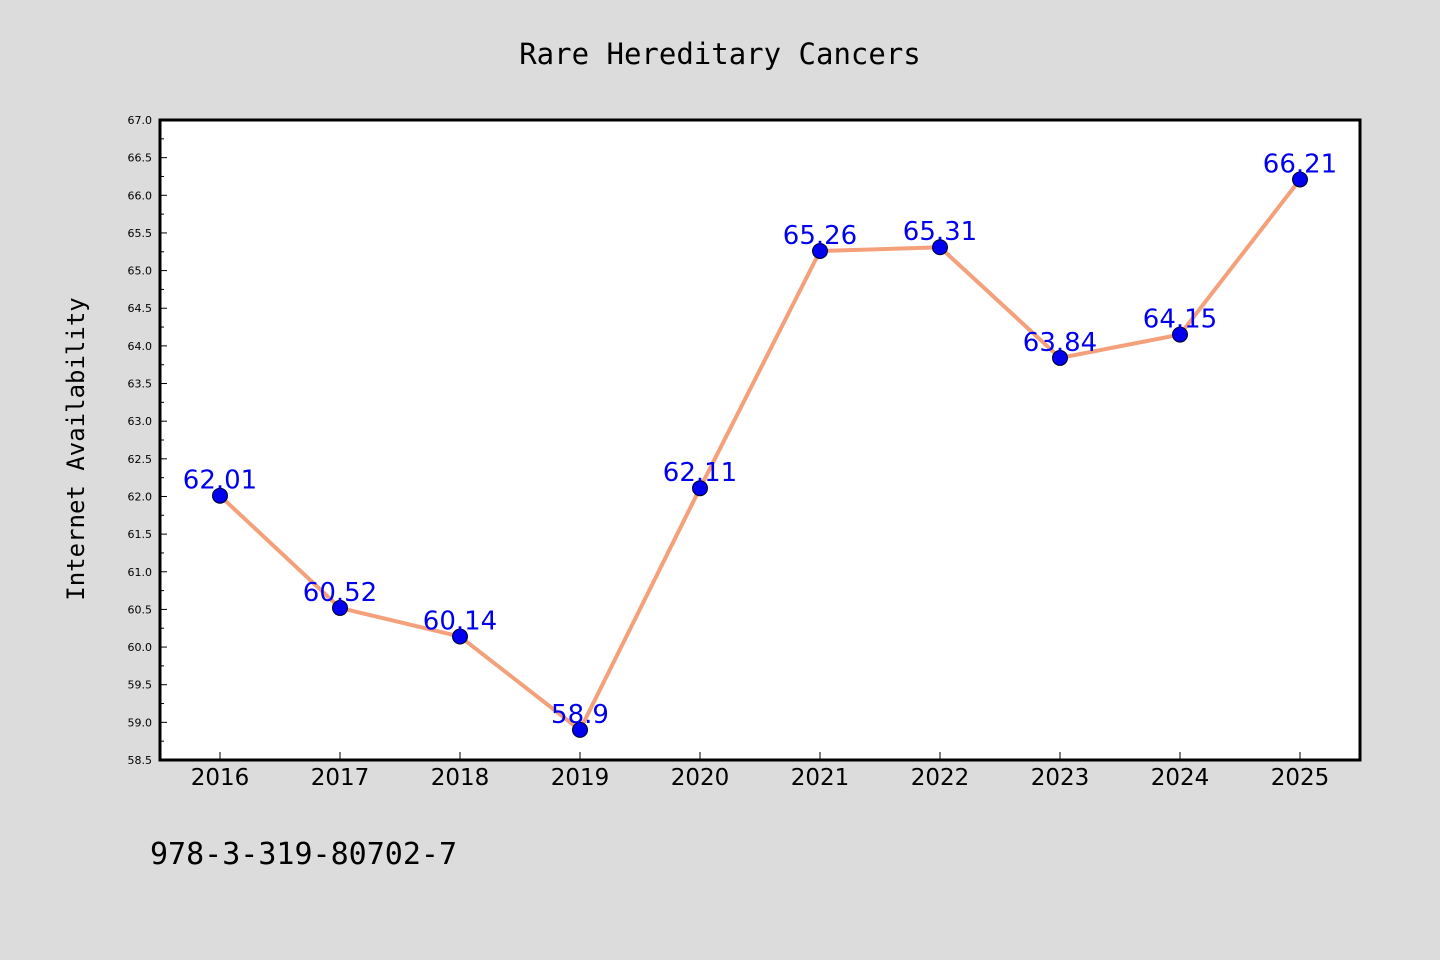  I want to click on y-tick-label: 61.5, so click(140, 534).